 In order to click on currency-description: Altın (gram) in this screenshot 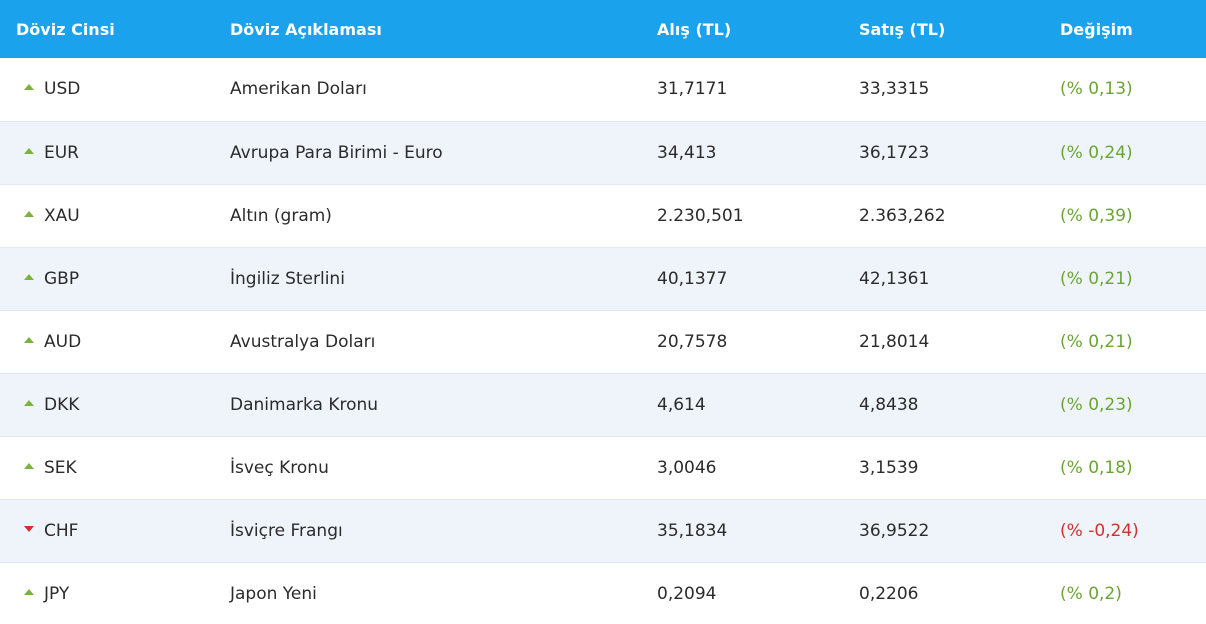, I will do `click(427, 216)`.